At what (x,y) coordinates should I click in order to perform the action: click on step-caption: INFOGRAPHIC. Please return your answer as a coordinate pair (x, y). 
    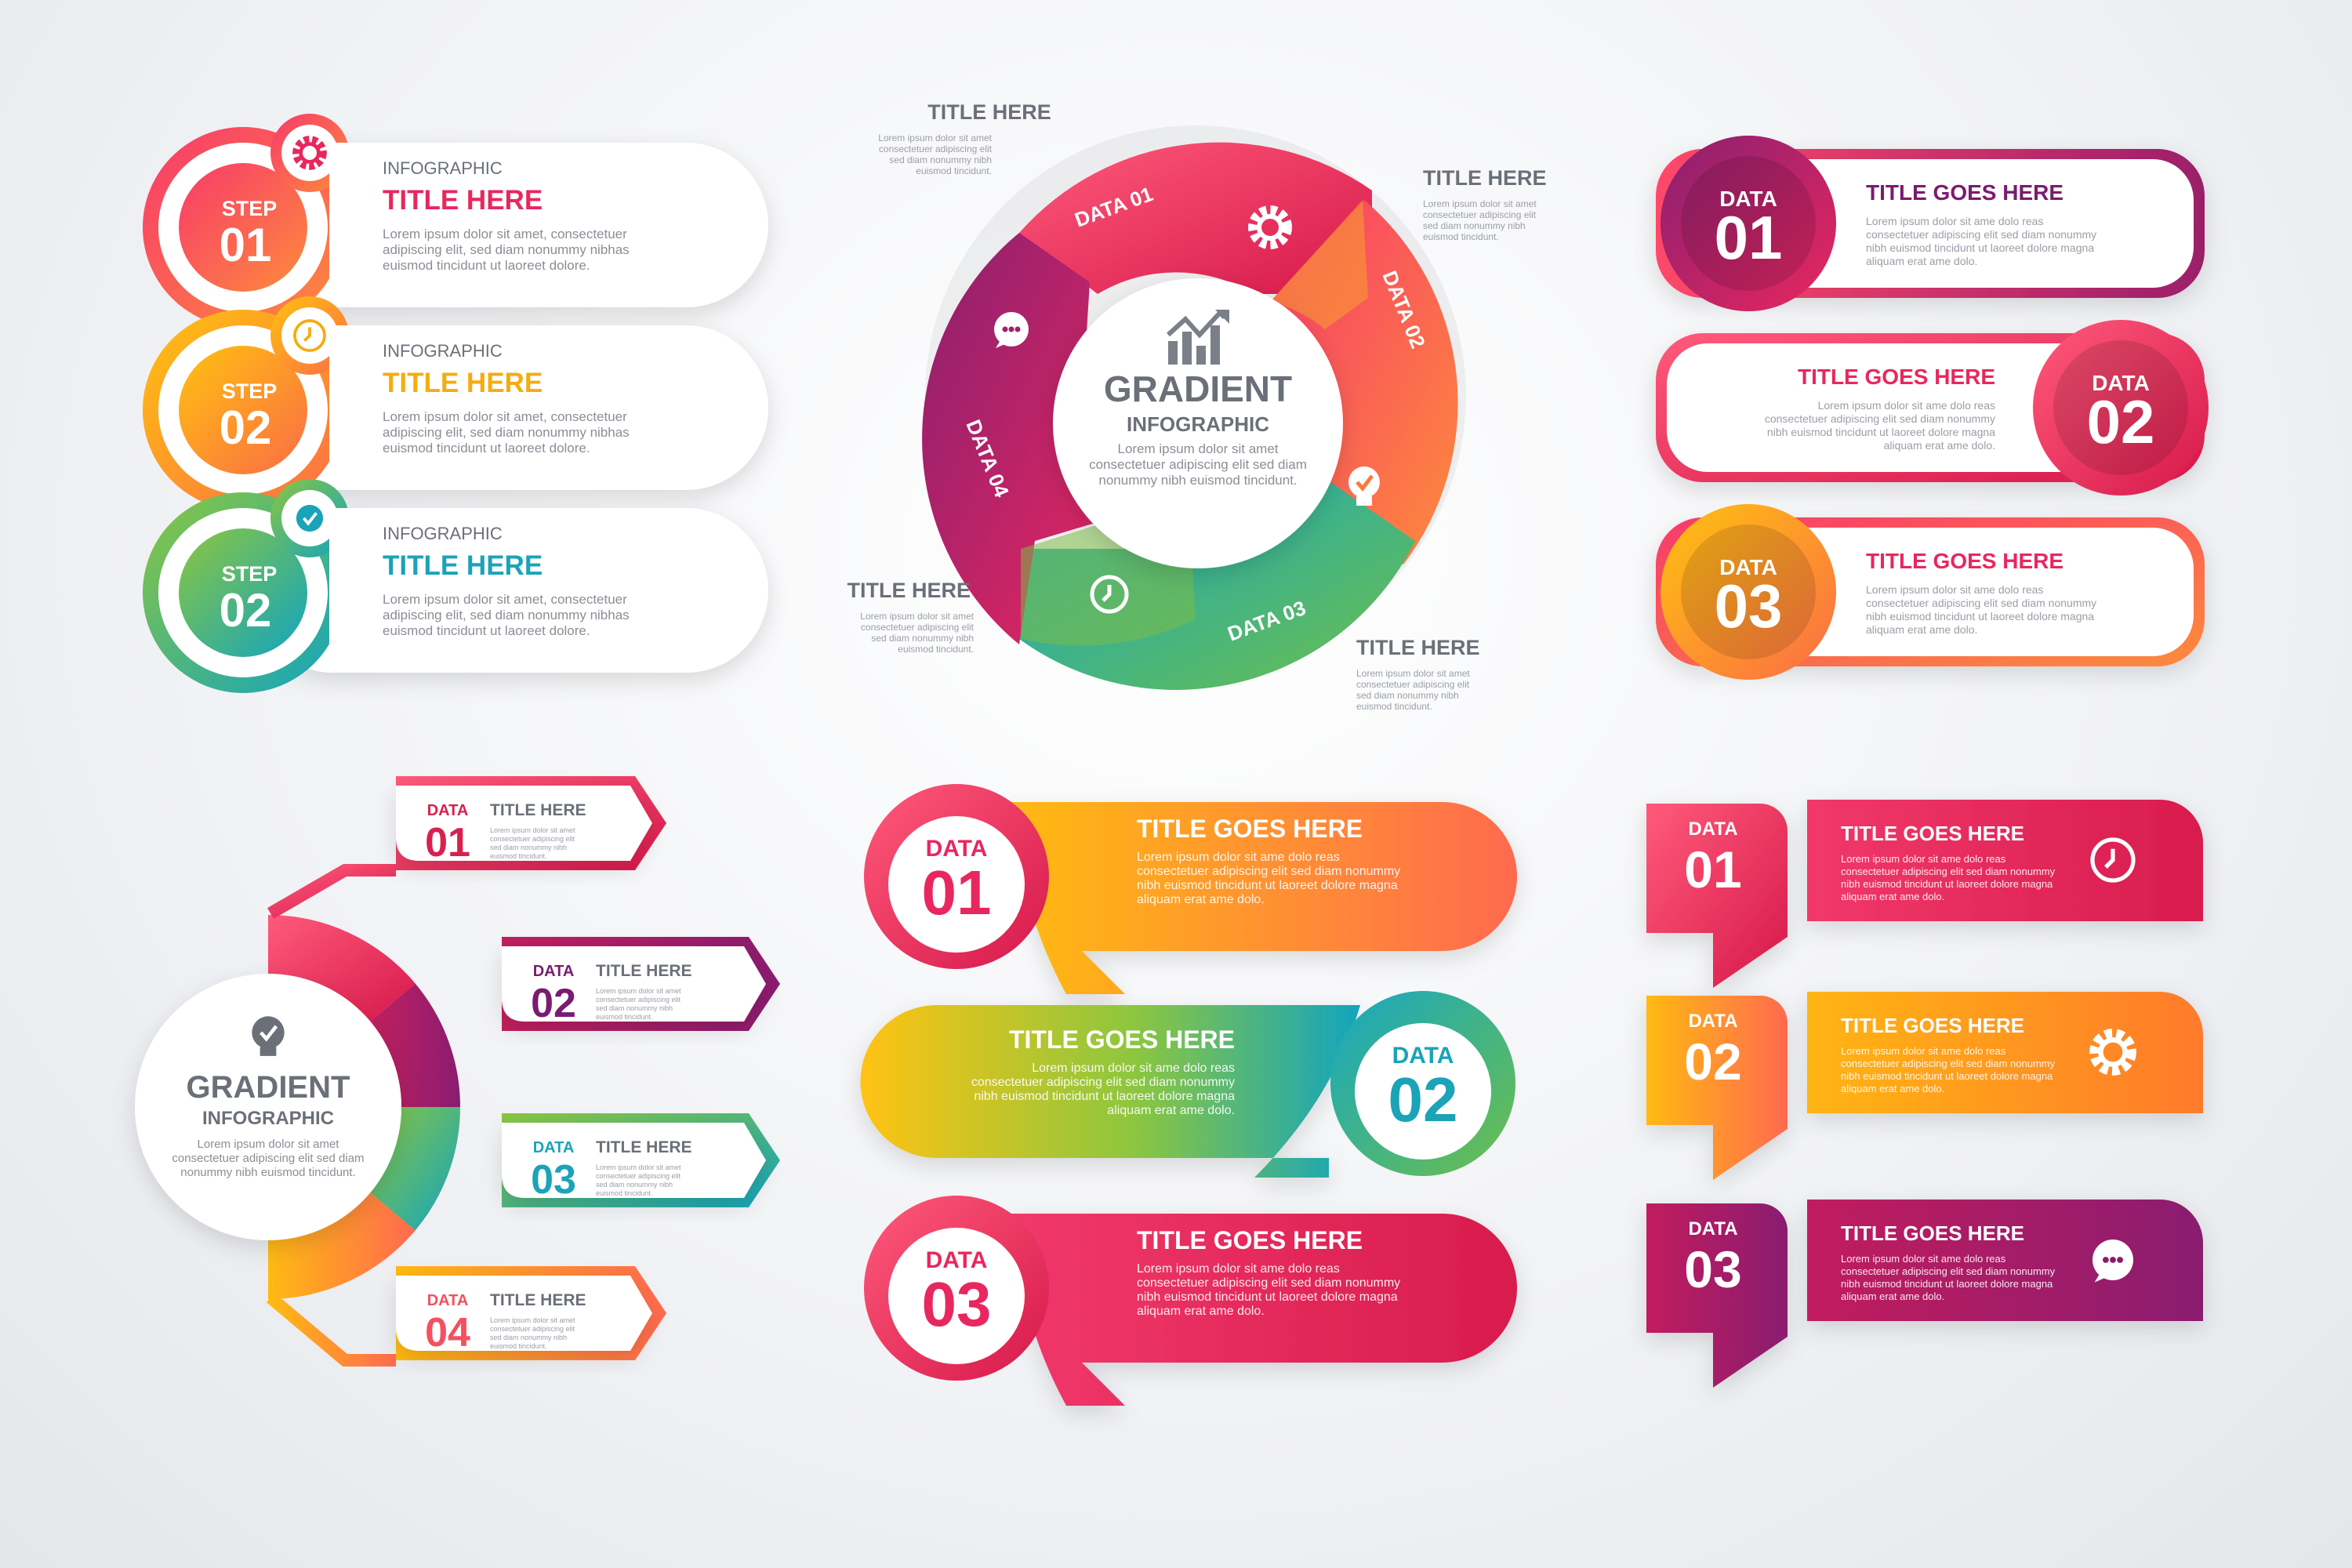
    Looking at the image, I should click on (443, 533).